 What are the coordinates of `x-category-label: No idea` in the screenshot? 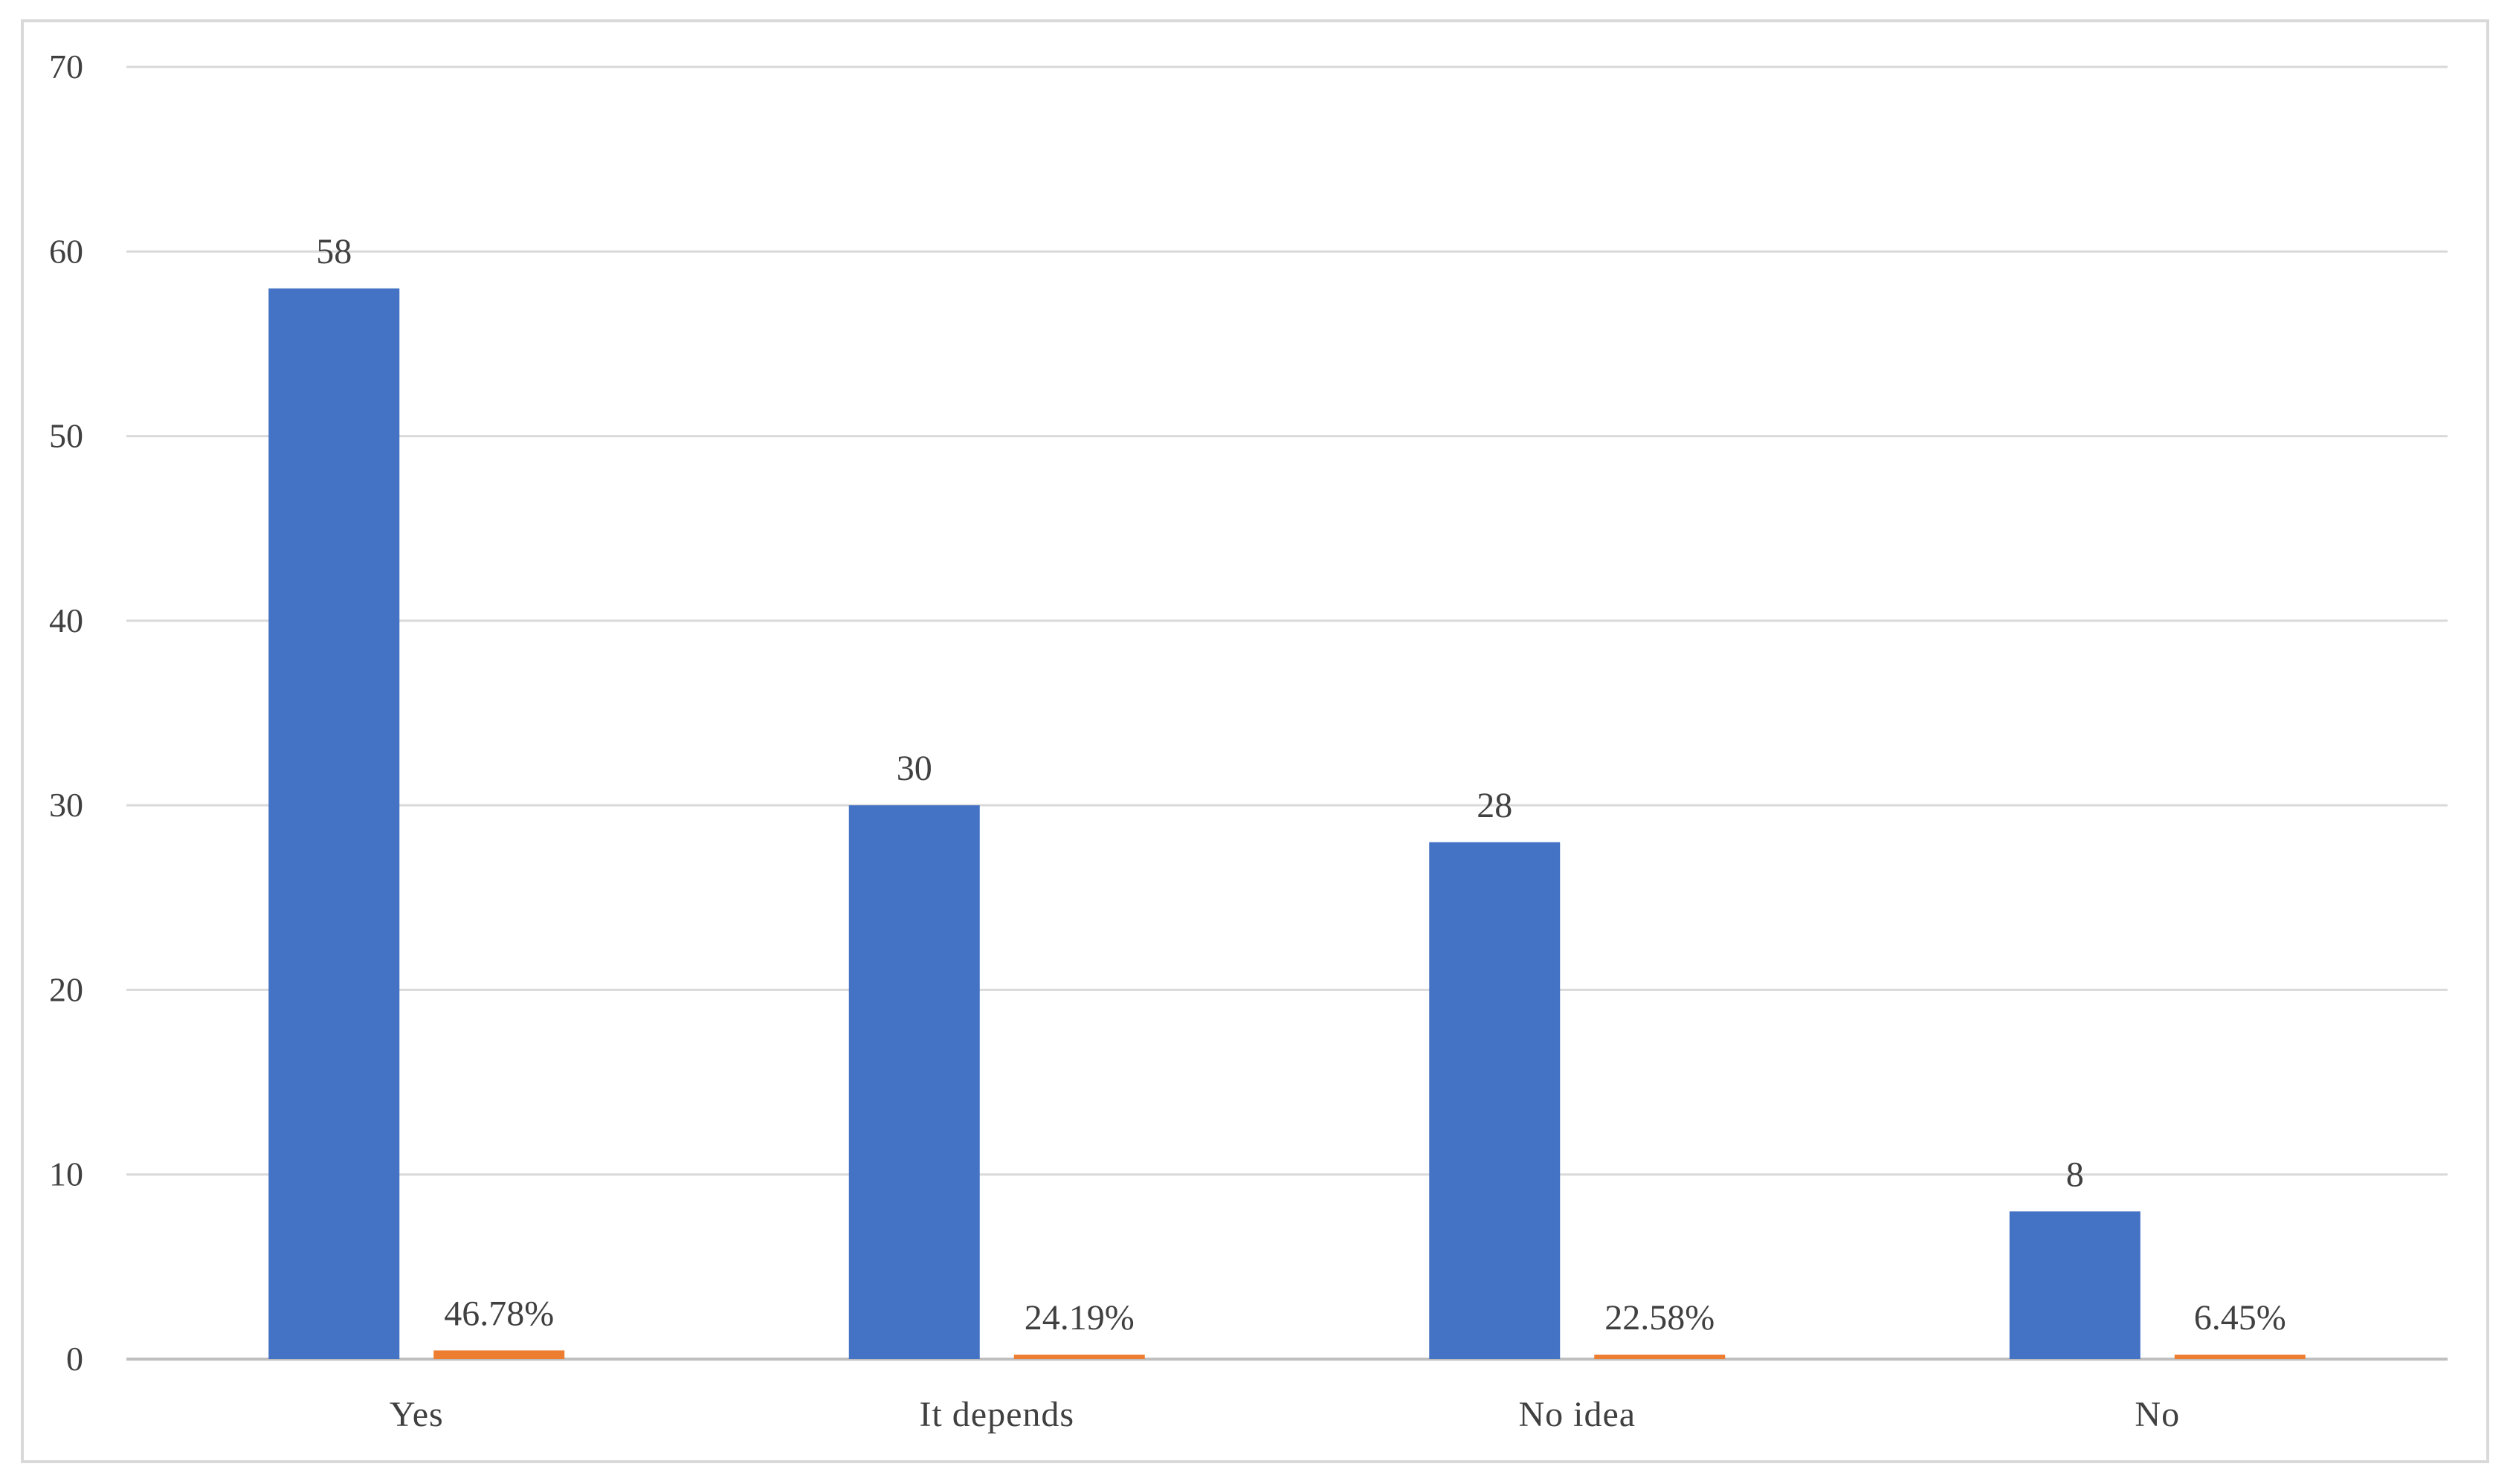 It's located at (1577, 1414).